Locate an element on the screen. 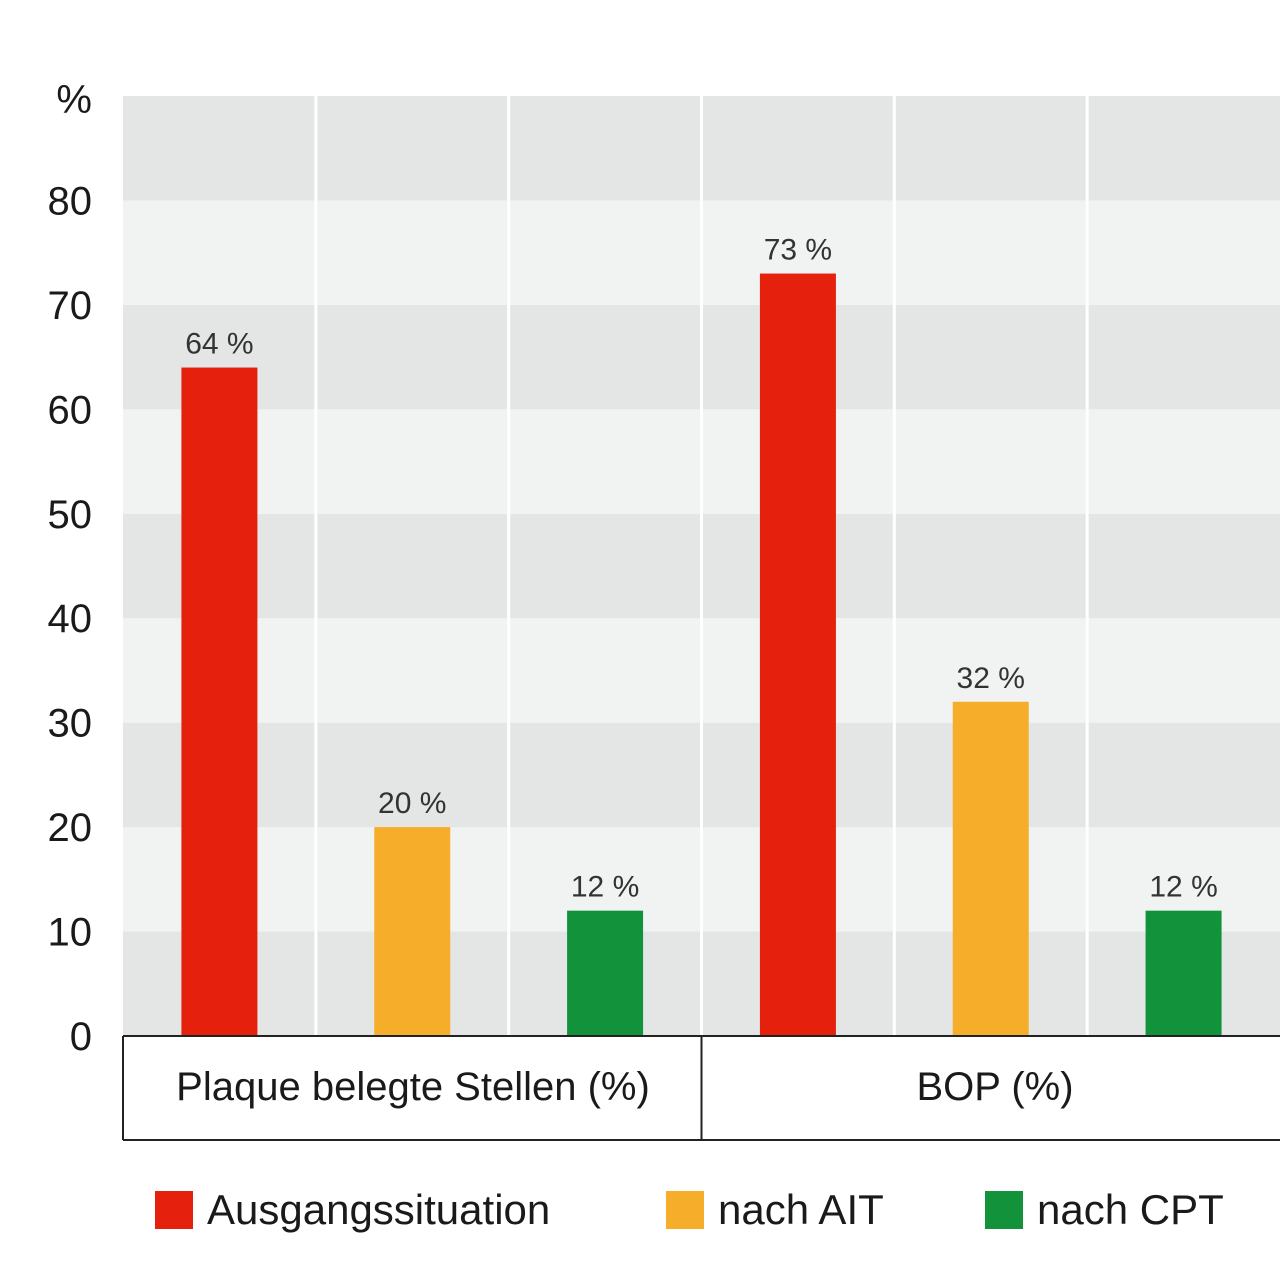 Image resolution: width=1280 pixels, height=1274 pixels. y-tick-label: 60 is located at coordinates (70, 410).